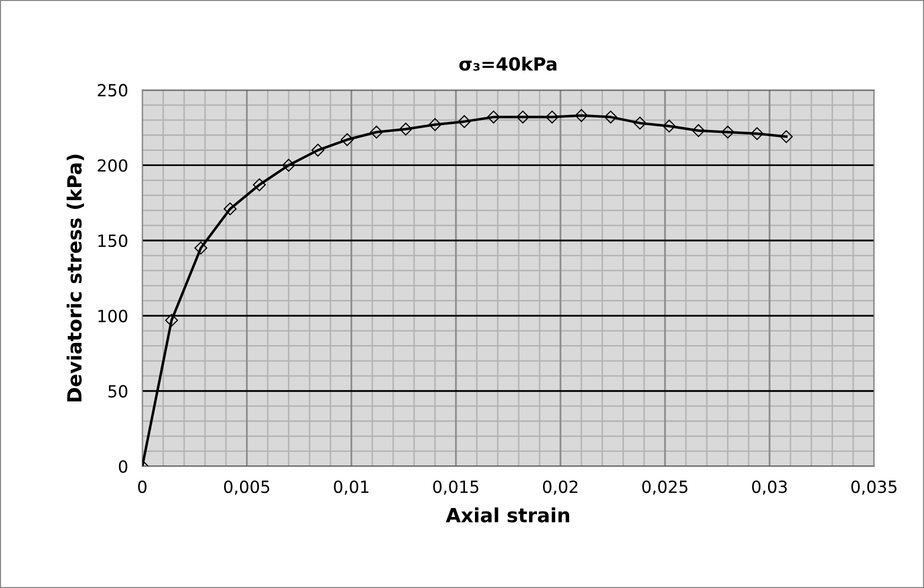 The width and height of the screenshot is (924, 588). I want to click on x-tick-label: 0,01, so click(351, 487).